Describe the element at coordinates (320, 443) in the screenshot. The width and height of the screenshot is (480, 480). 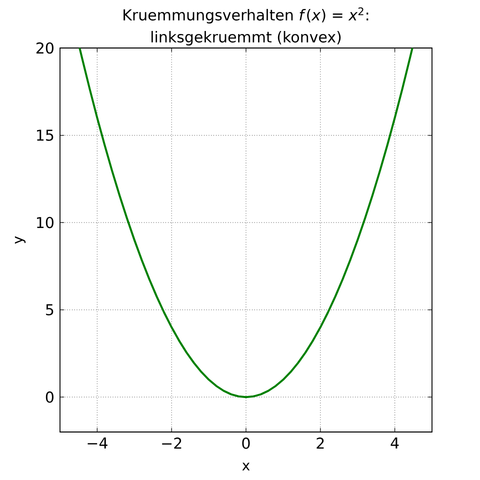
I see `x-tick-label: 2` at that location.